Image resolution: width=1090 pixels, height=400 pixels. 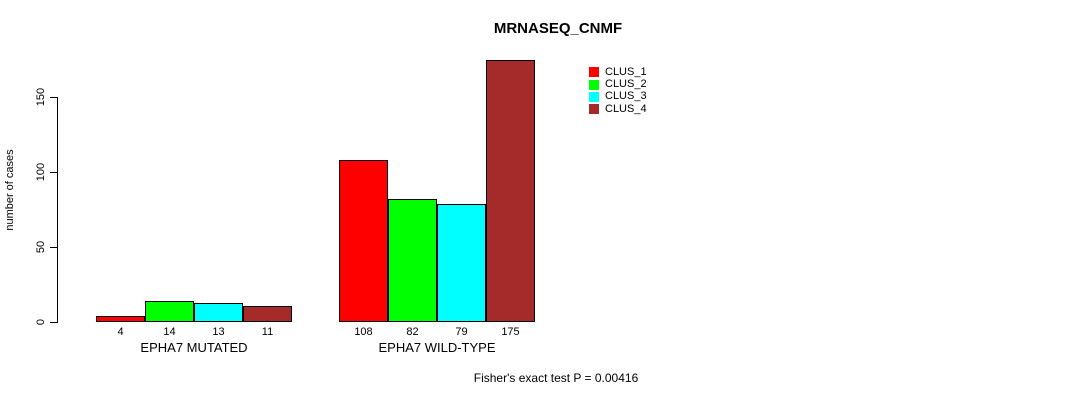 I want to click on x-group-label: EPHA7 WILD-TYPE, so click(x=437, y=347).